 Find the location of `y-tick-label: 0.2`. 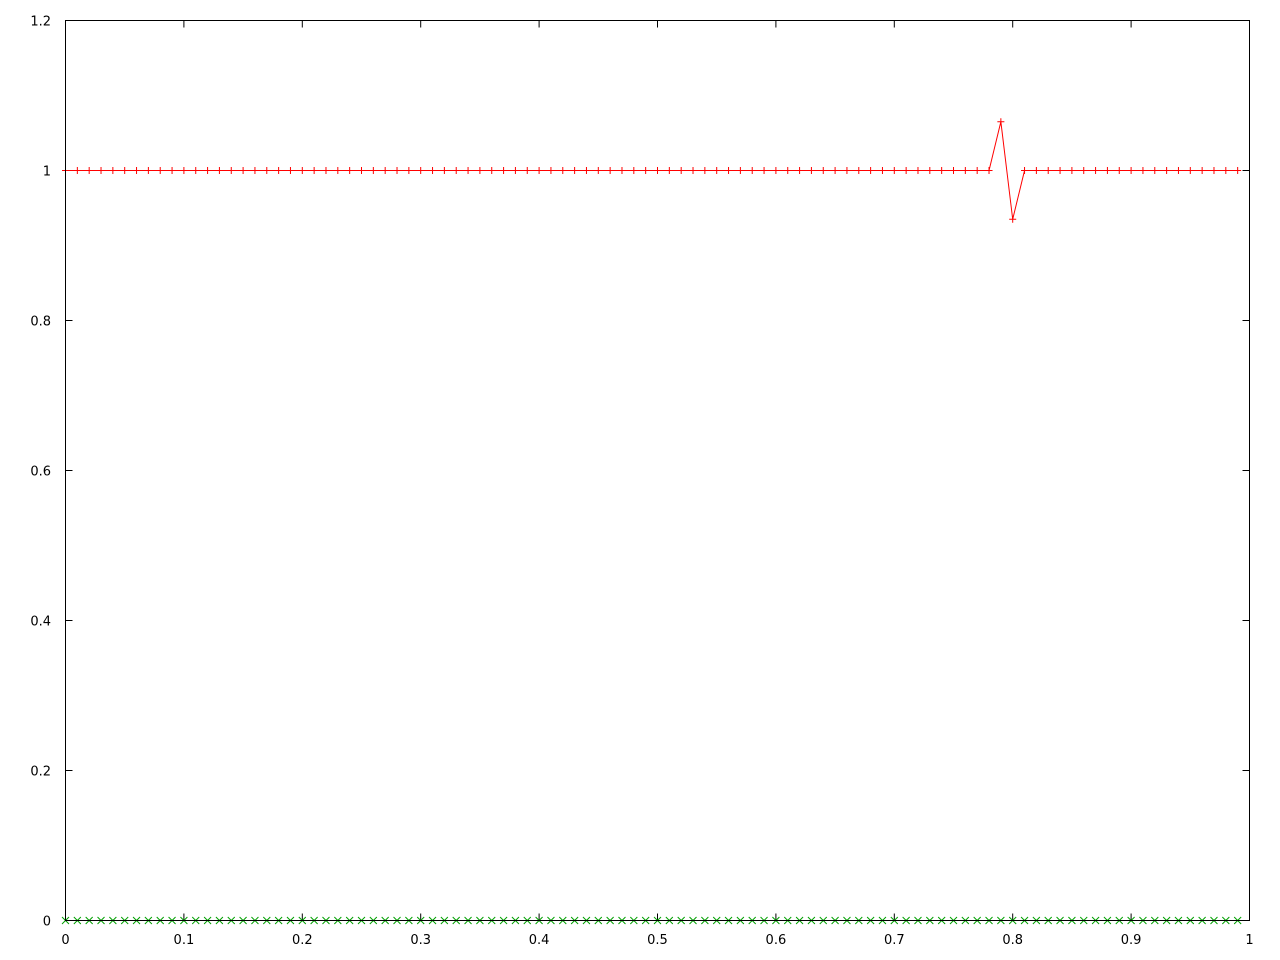

y-tick-label: 0.2 is located at coordinates (40, 772).